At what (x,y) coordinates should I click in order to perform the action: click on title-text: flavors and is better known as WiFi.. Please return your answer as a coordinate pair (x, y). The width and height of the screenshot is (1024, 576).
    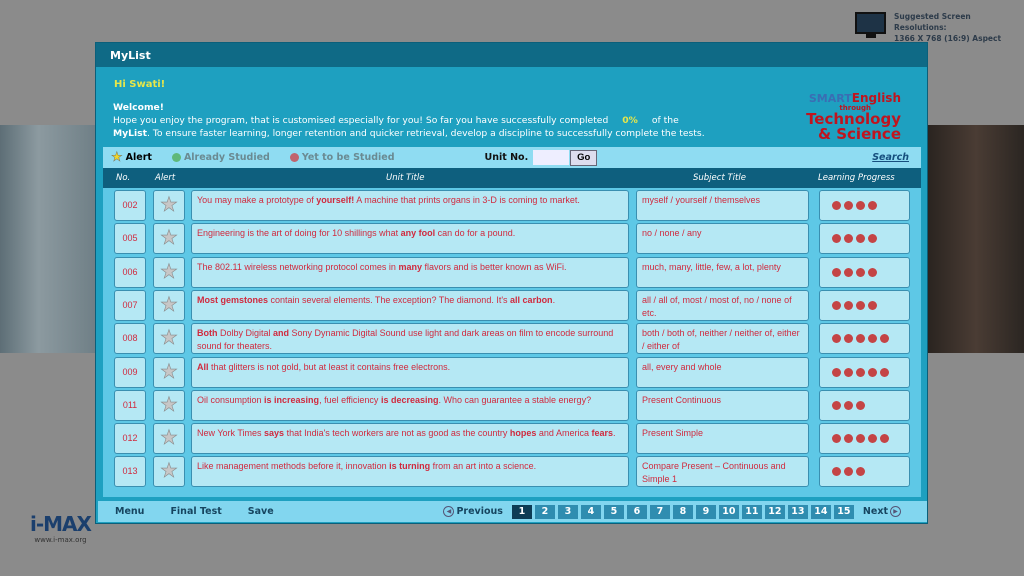
    Looking at the image, I should click on (494, 266).